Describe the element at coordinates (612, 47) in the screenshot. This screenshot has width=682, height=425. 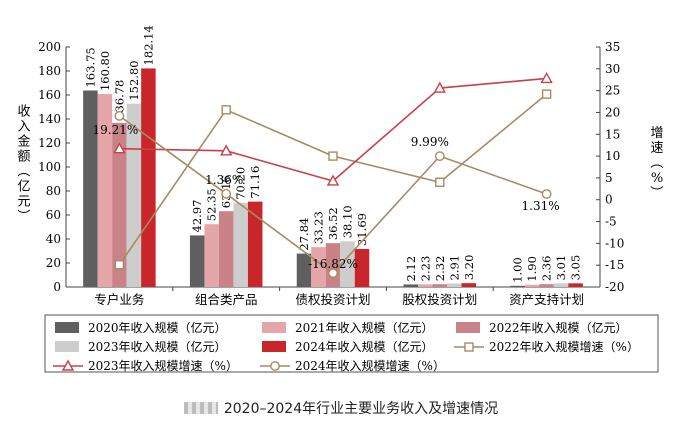
I see `right-tick-label: 35` at that location.